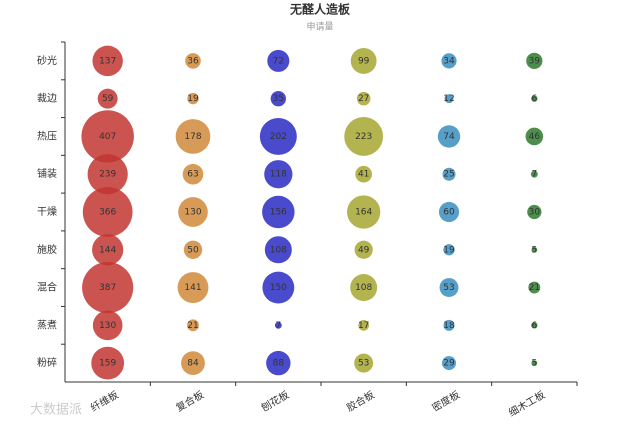  I want to click on data-label: 30, so click(535, 213).